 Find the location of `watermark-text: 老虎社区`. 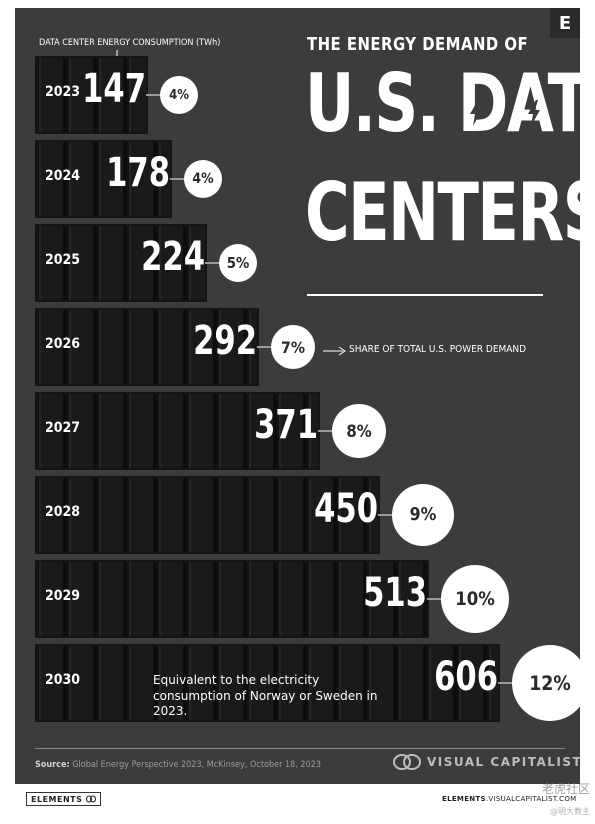

watermark-text: 老虎社区 is located at coordinates (565, 789).